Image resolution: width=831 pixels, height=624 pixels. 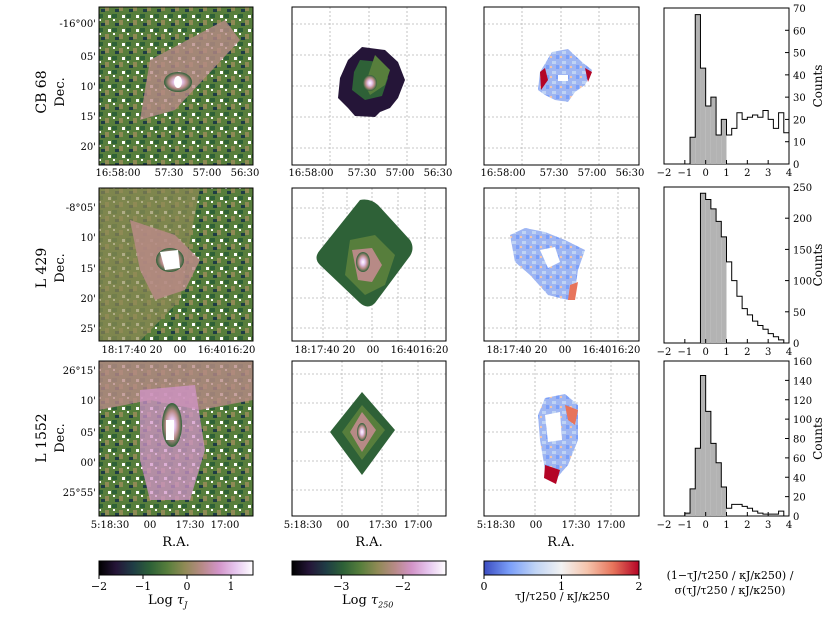 I want to click on ratio-map: 16:58:00 57:30 57:00 56:30, so click(x=563, y=92).